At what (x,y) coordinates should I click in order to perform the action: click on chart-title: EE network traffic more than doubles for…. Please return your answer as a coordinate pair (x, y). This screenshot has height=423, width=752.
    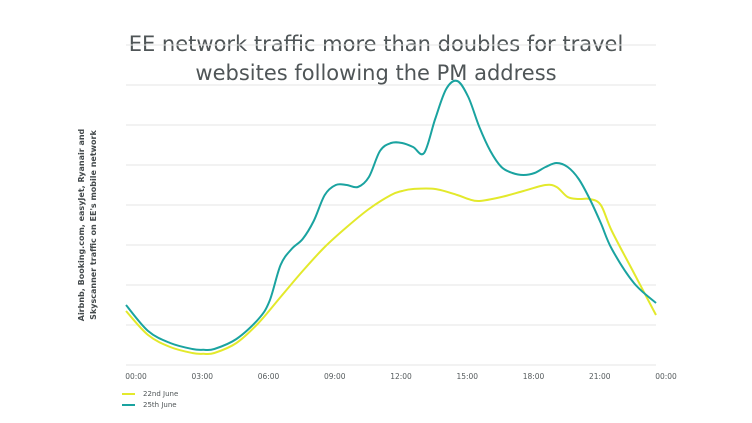
    Looking at the image, I should click on (376, 59).